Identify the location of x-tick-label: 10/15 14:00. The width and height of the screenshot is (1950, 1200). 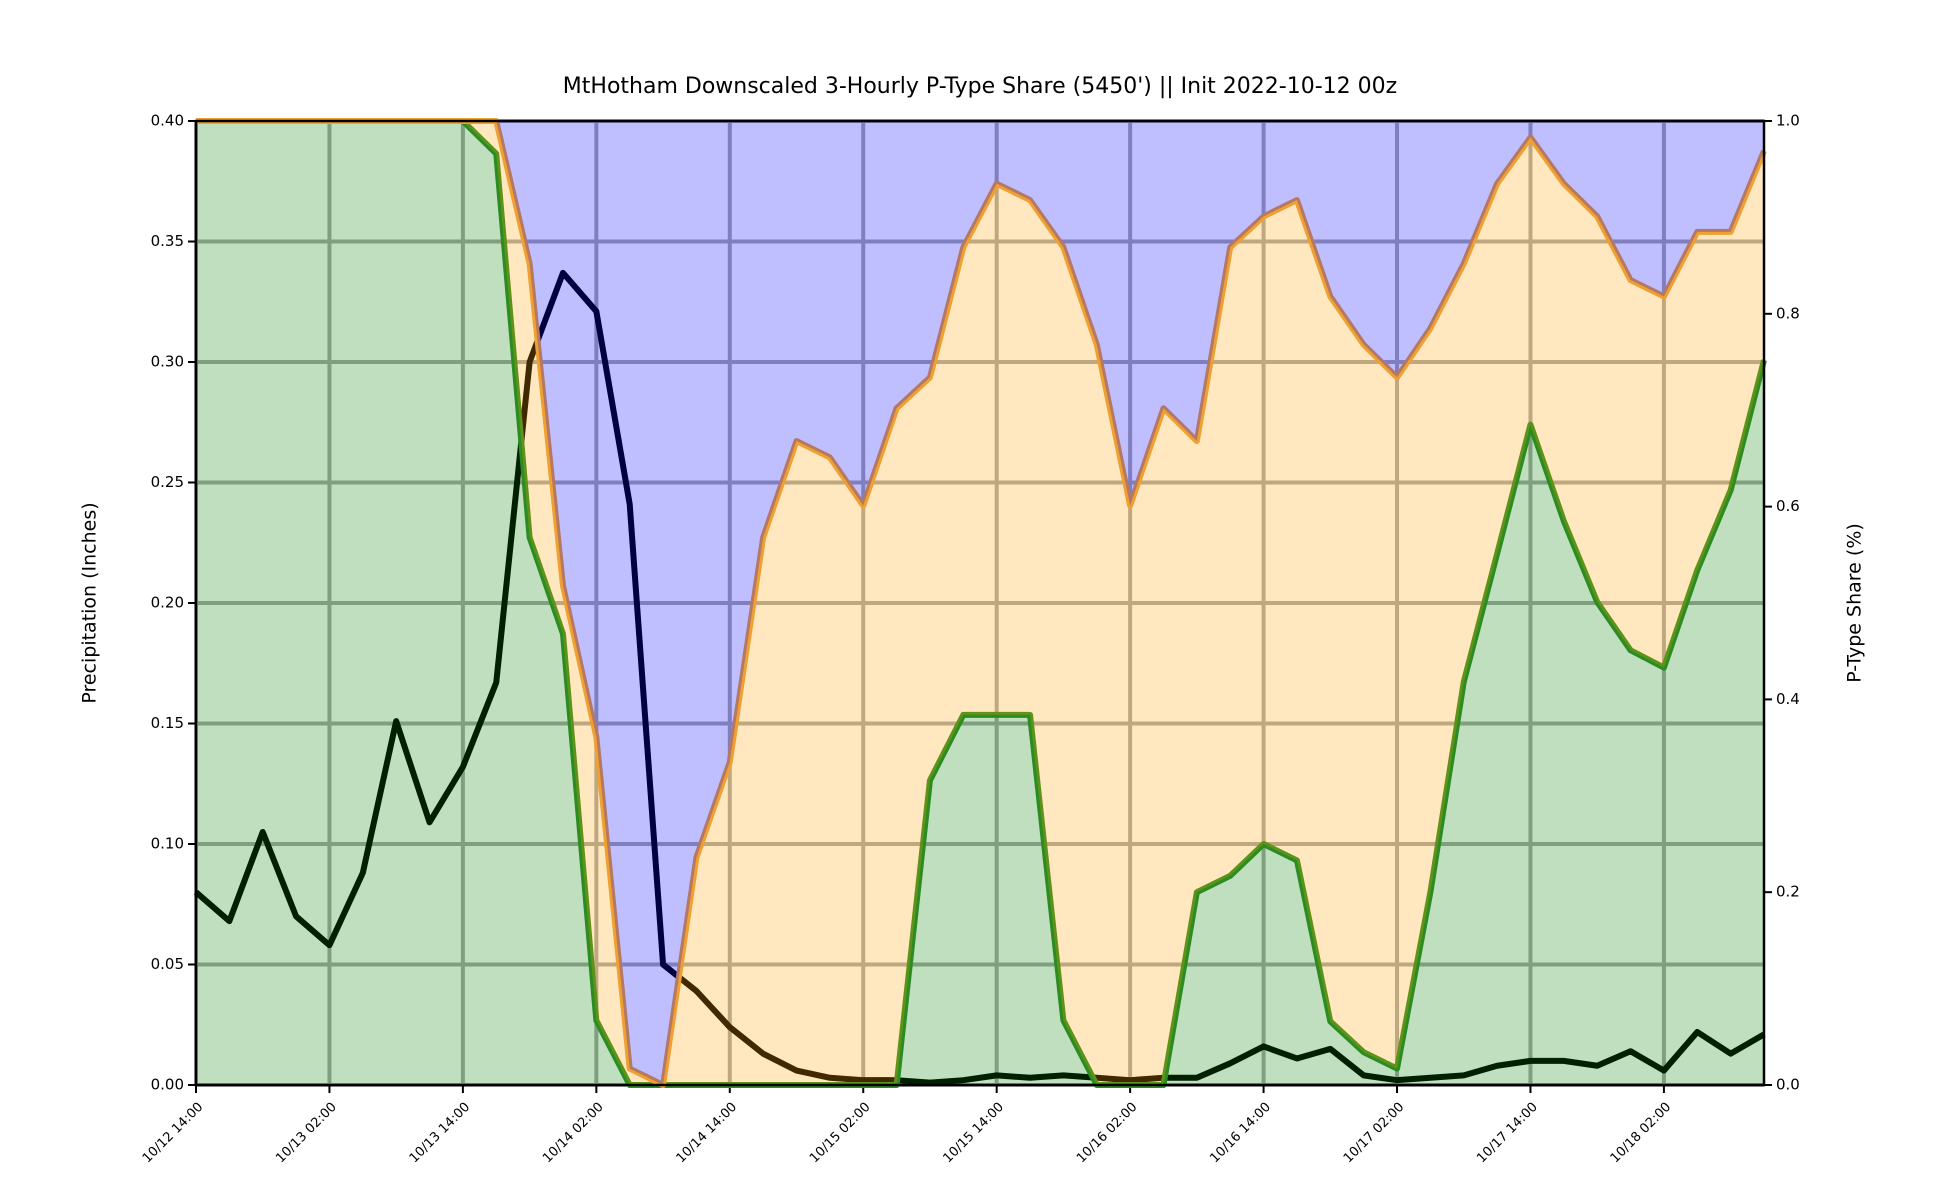
(973, 1133).